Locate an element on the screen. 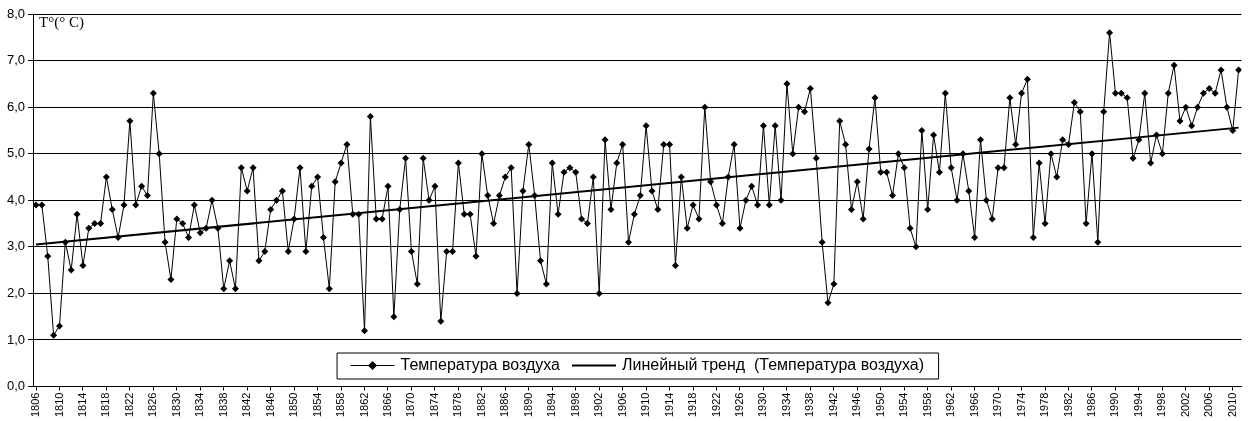 The image size is (1248, 421). x-tick-label: 1822 is located at coordinates (128, 405).